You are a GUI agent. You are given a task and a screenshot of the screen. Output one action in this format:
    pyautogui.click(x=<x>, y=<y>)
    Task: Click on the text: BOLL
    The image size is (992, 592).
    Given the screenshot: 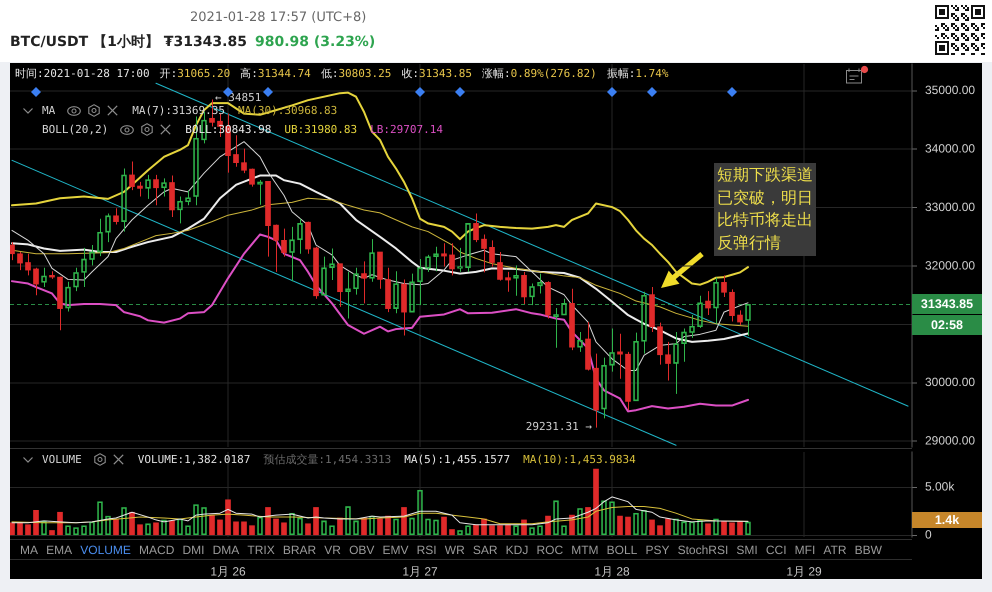 What is the action you would take?
    pyautogui.click(x=622, y=549)
    